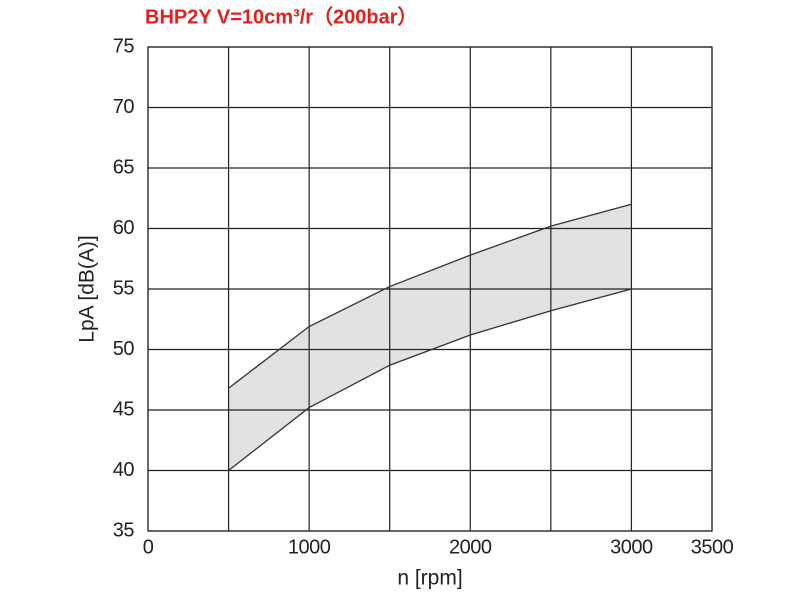 The width and height of the screenshot is (800, 605). Describe the element at coordinates (124, 288) in the screenshot. I see `y-tick-label: 55` at that location.